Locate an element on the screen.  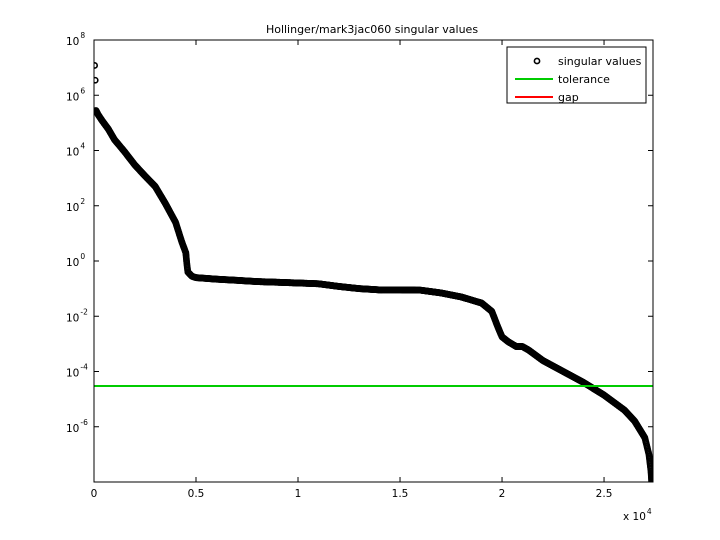
y-tick-label: 10⁻⁶ is located at coordinates (77, 426).